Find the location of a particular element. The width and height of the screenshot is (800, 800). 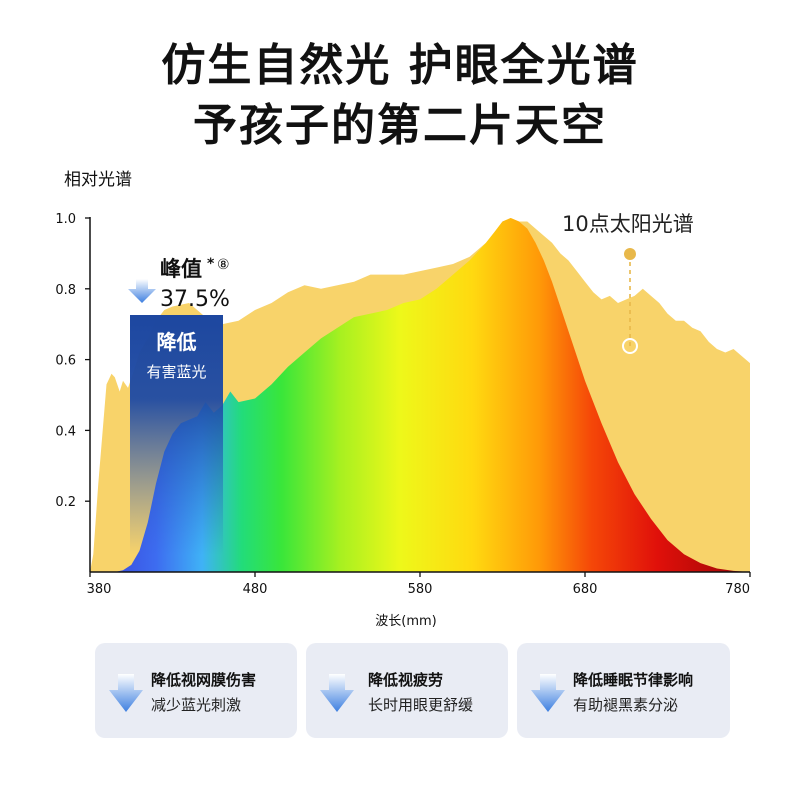

y-axis-ticks: 0.2 0.4 0.6 0.8 1.0 is located at coordinates (72, 361).